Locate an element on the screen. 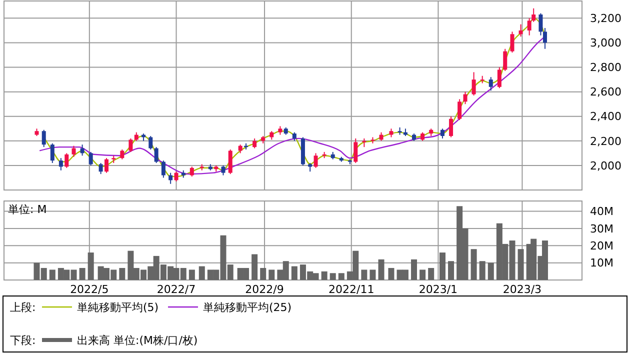  x-tick-label: 2022/7 is located at coordinates (176, 289).